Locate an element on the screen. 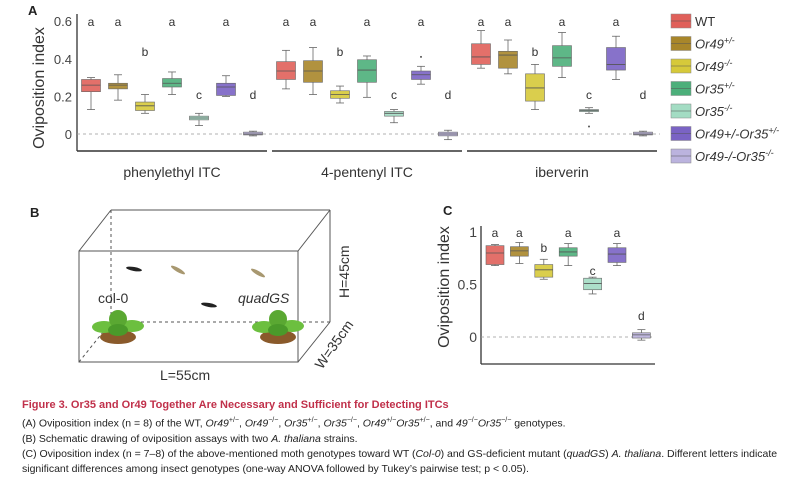  legend-item: Or35+/- is located at coordinates (702, 89).